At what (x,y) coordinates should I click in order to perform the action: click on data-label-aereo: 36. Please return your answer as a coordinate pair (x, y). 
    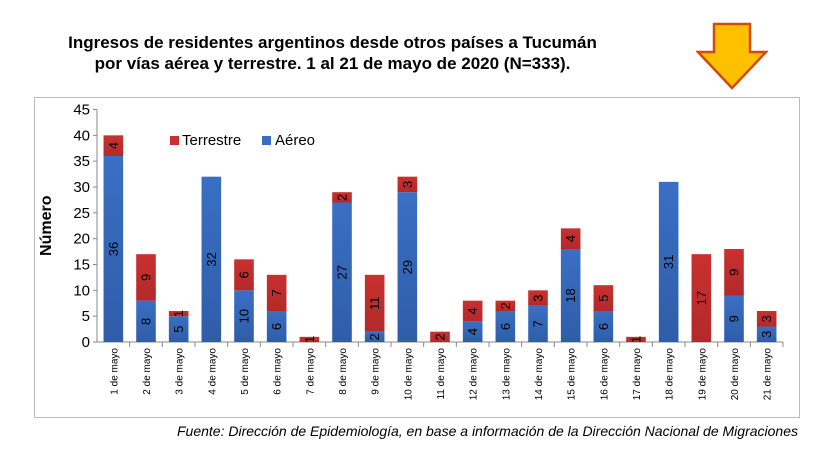
    Looking at the image, I should click on (113, 249).